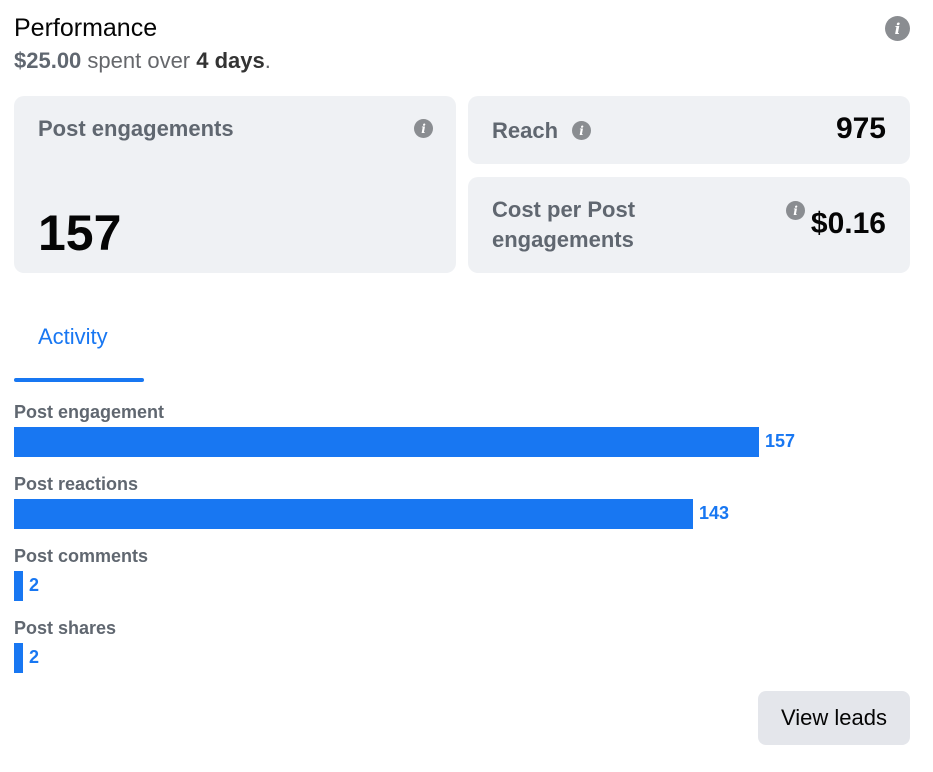 This screenshot has width=933, height=772. Describe the element at coordinates (89, 412) in the screenshot. I see `metric-label: Post engagement` at that location.